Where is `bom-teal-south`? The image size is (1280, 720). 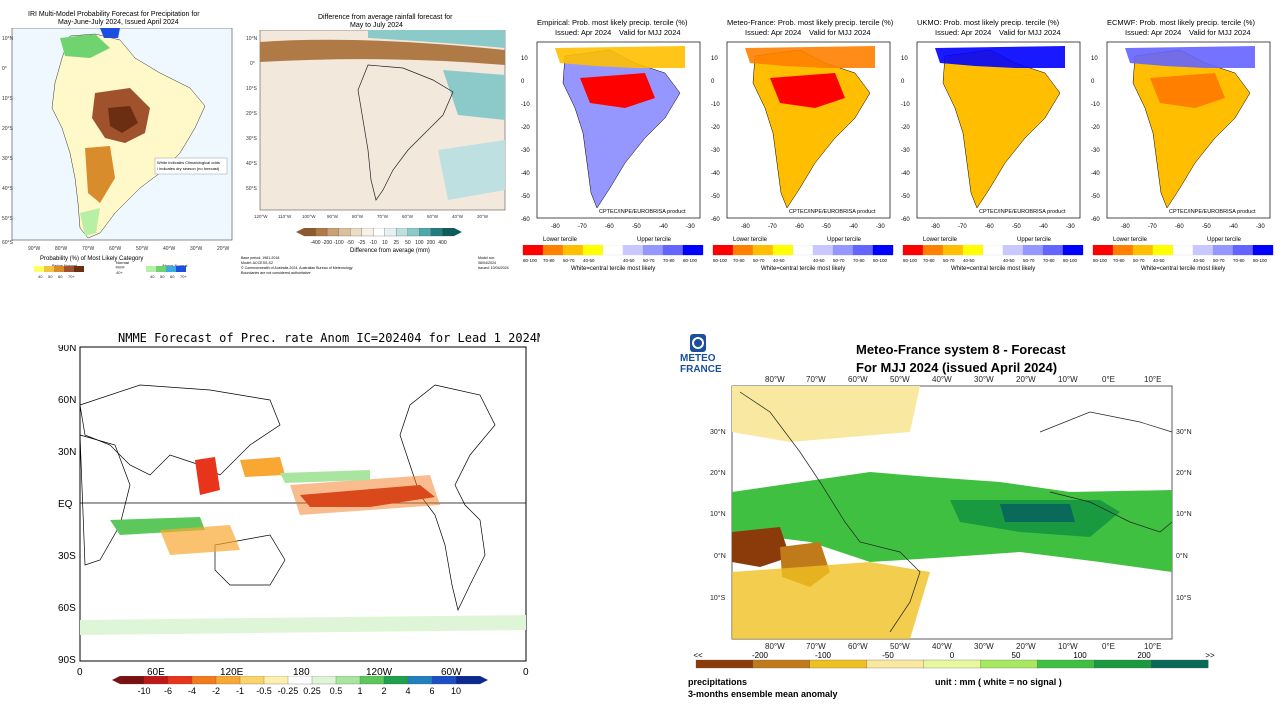 bom-teal-south is located at coordinates (471, 170).